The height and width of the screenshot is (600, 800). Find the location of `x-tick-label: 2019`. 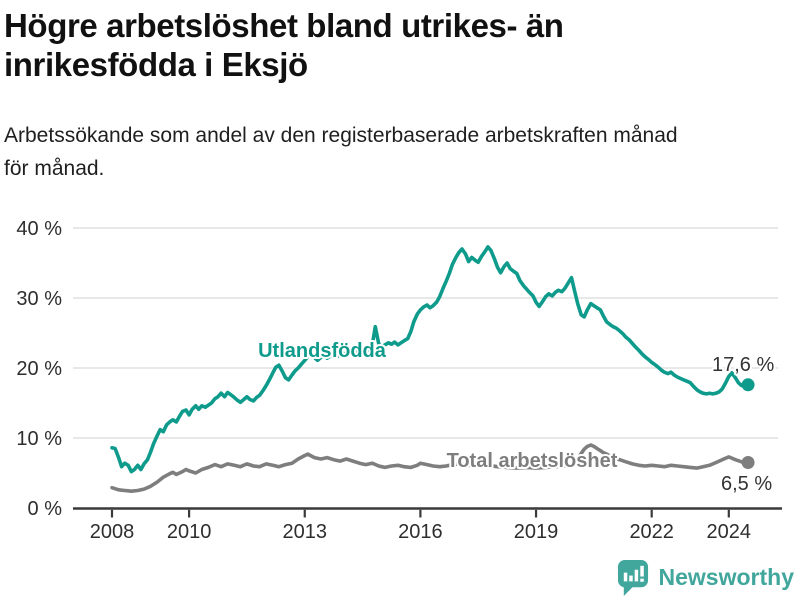

x-tick-label: 2019 is located at coordinates (536, 532).